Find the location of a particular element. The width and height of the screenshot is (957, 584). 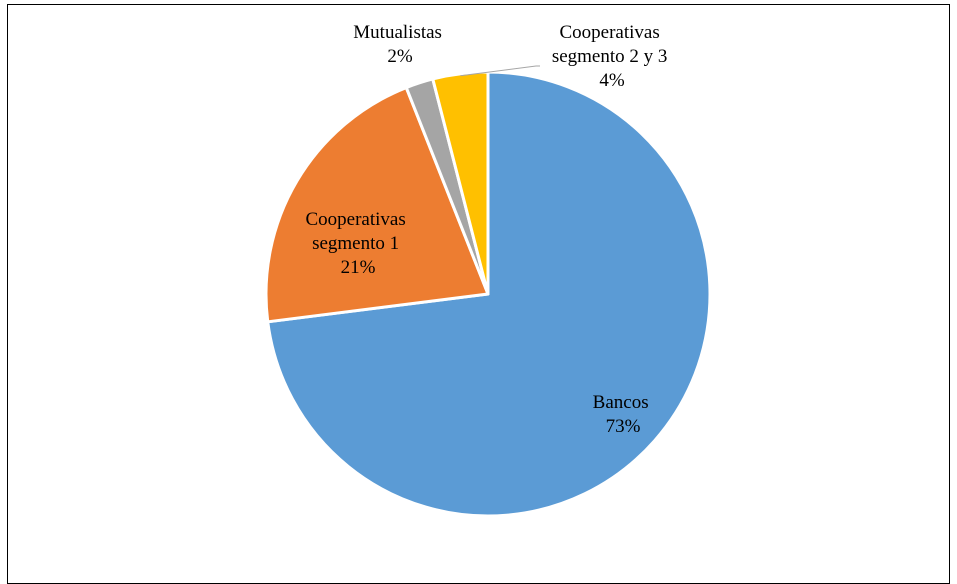

slice-label-coop1-line1: Cooperativas is located at coordinates (355, 219).